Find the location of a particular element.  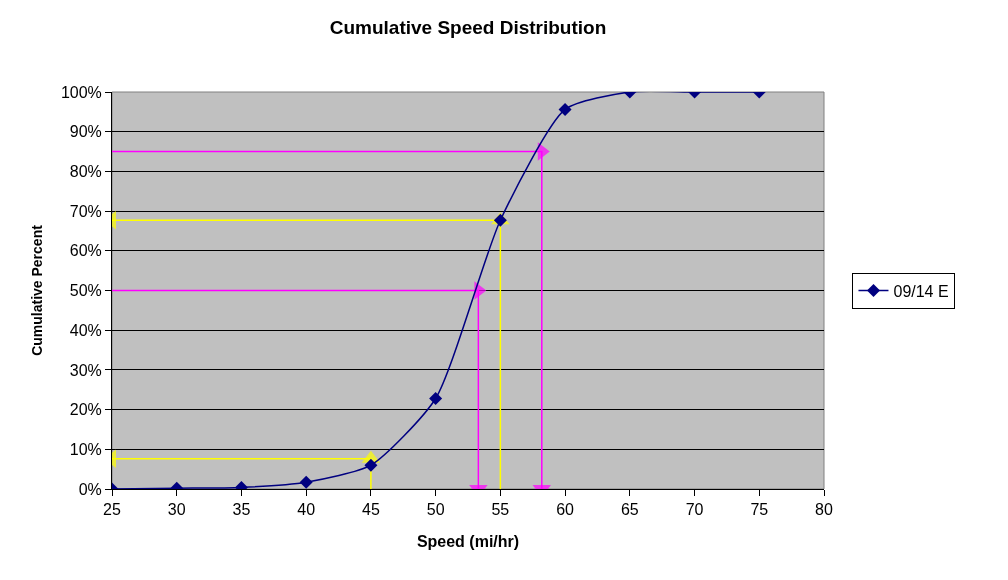

x-tick-label: 40 is located at coordinates (306, 510).